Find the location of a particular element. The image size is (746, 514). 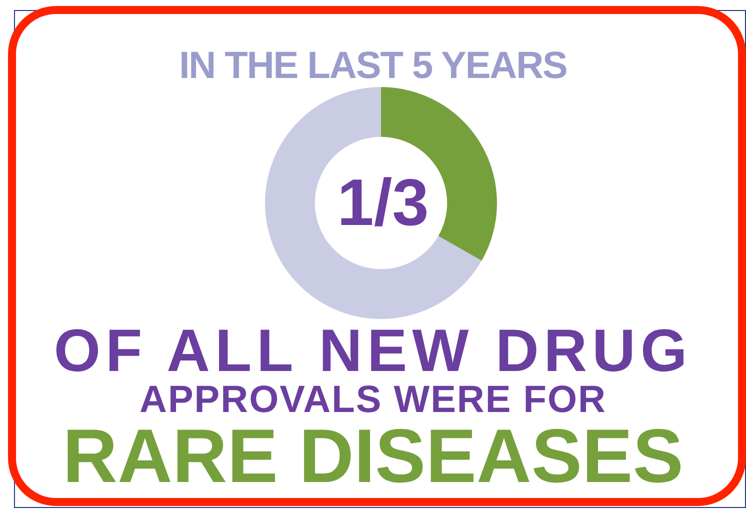

text: 1/3 is located at coordinates (383, 202).